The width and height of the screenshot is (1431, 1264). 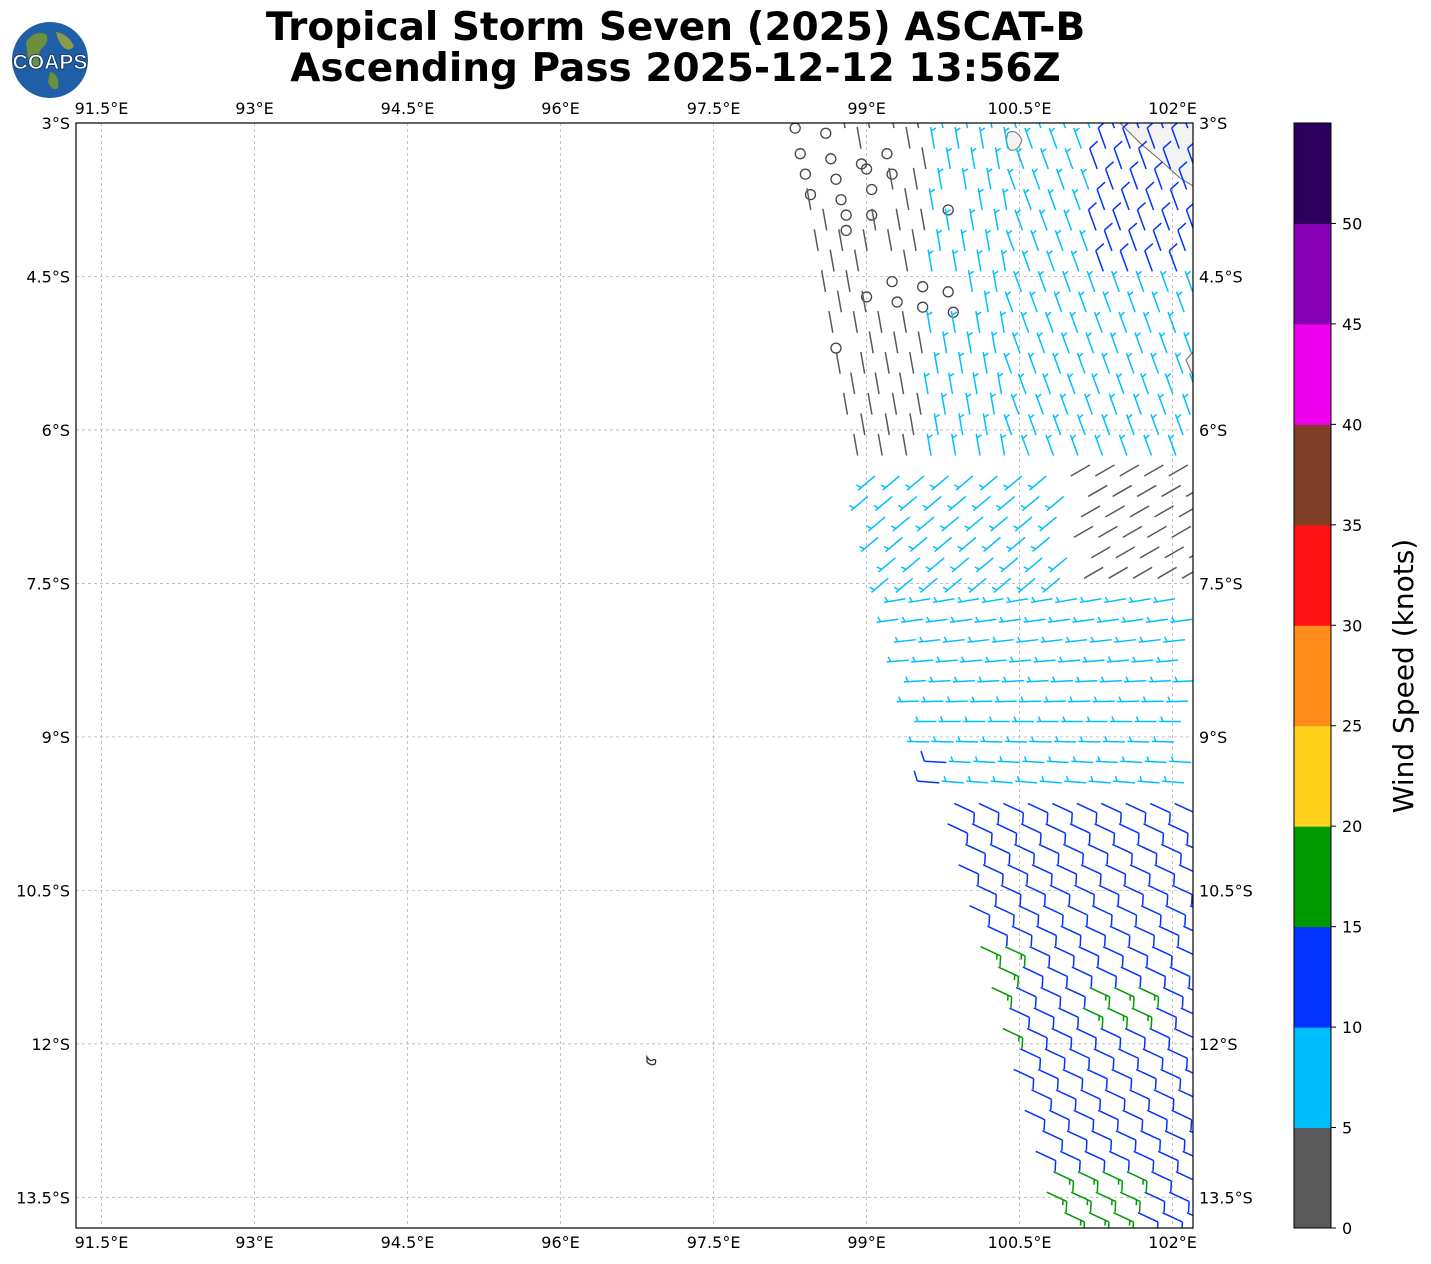 I want to click on lat-tick-label-right: 10.5°S, so click(x=1226, y=890).